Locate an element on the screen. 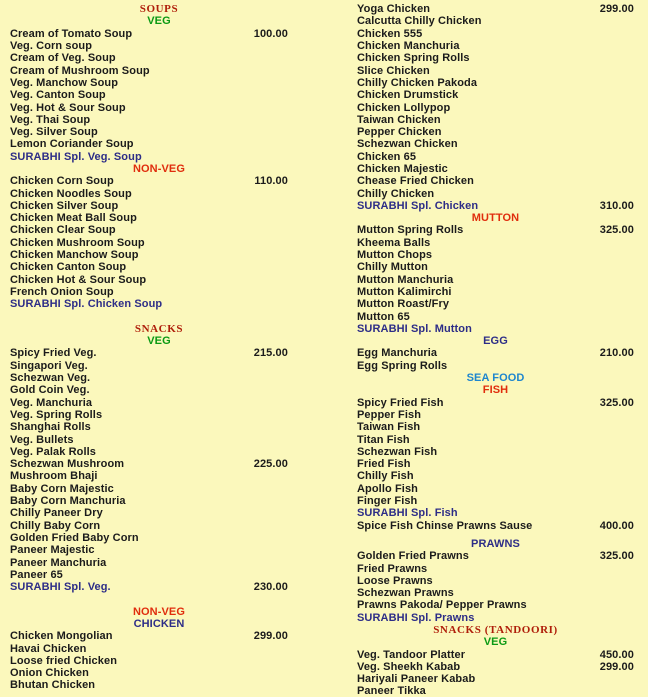 The width and height of the screenshot is (648, 697). menu-item-name: Chicken Canton Soup is located at coordinates (68, 267).